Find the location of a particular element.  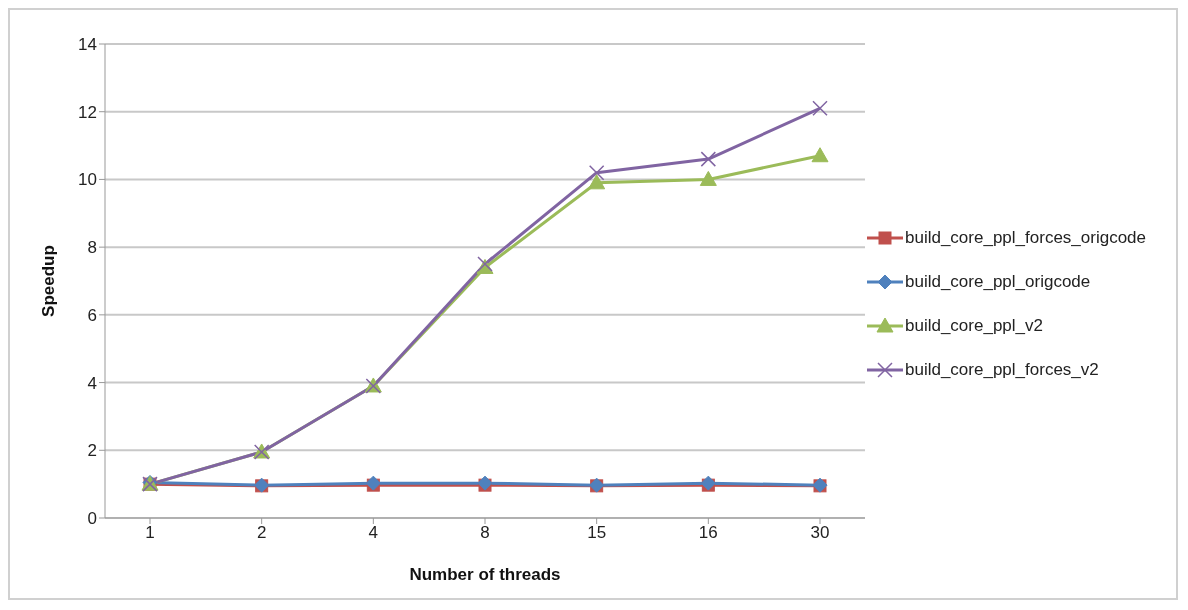

y-tick-label: 12 is located at coordinates (87, 112).